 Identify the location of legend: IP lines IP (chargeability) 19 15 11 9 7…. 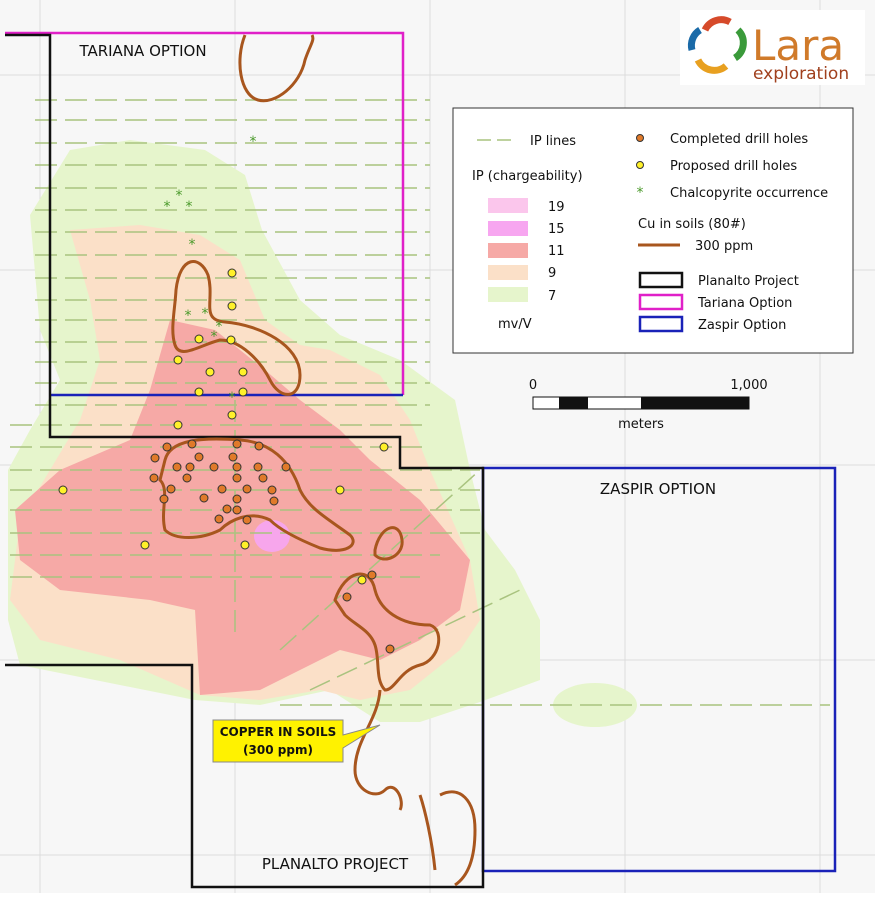
(653, 230).